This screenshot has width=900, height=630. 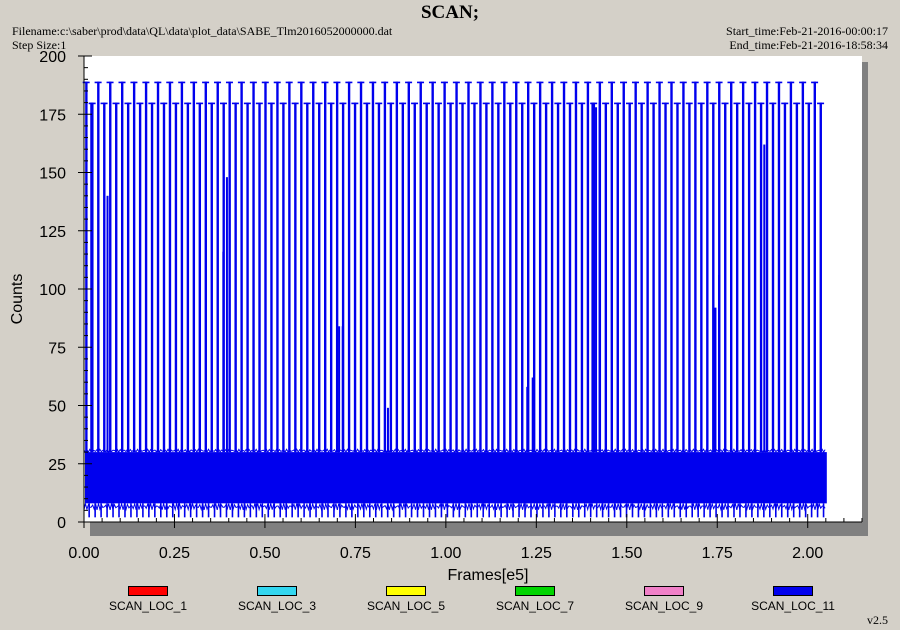 What do you see at coordinates (793, 599) in the screenshot?
I see `legend-item: SCAN_LOC_11` at bounding box center [793, 599].